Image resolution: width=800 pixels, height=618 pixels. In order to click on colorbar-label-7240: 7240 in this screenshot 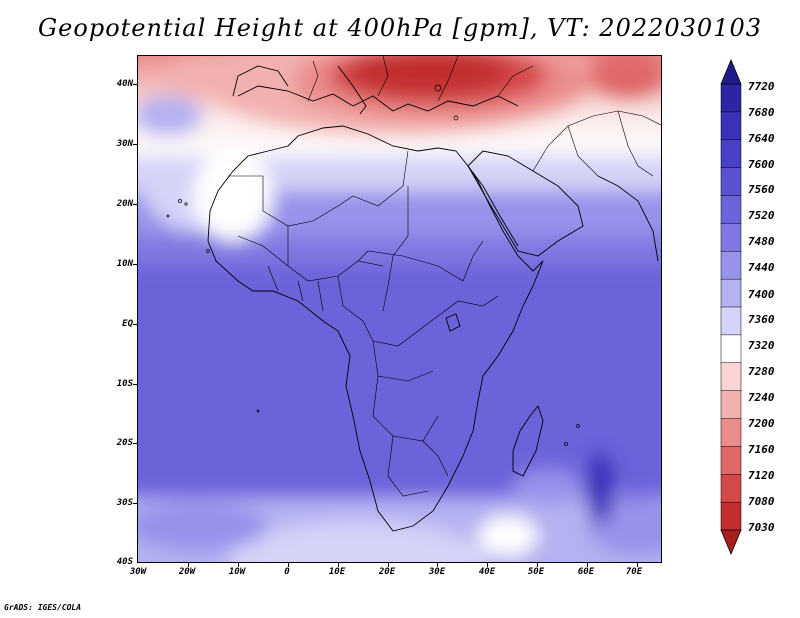, I will do `click(761, 397)`.